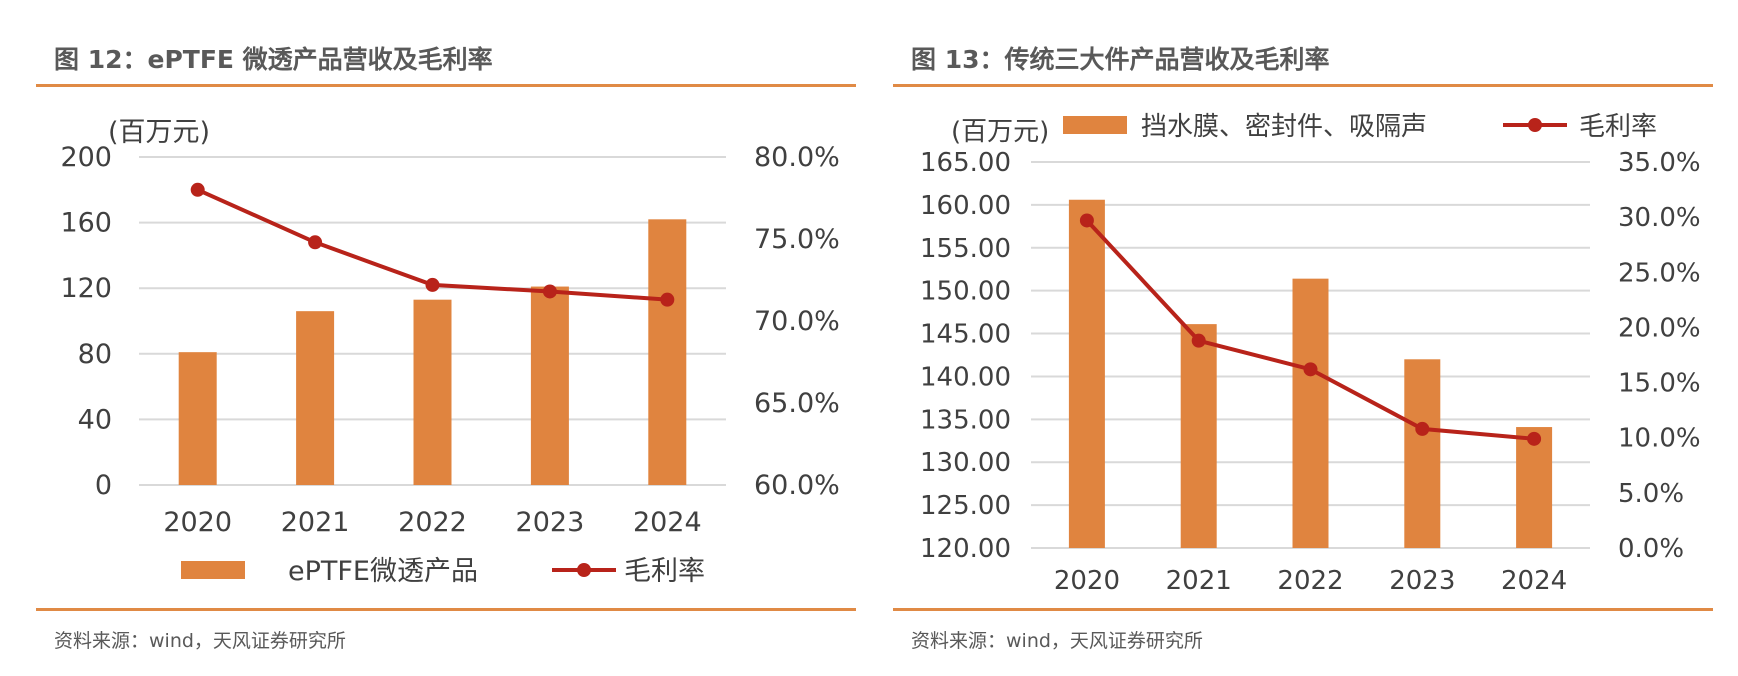 The height and width of the screenshot is (676, 1738). What do you see at coordinates (1659, 218) in the screenshot?
I see `right-axis-tick-label: 30.0%` at bounding box center [1659, 218].